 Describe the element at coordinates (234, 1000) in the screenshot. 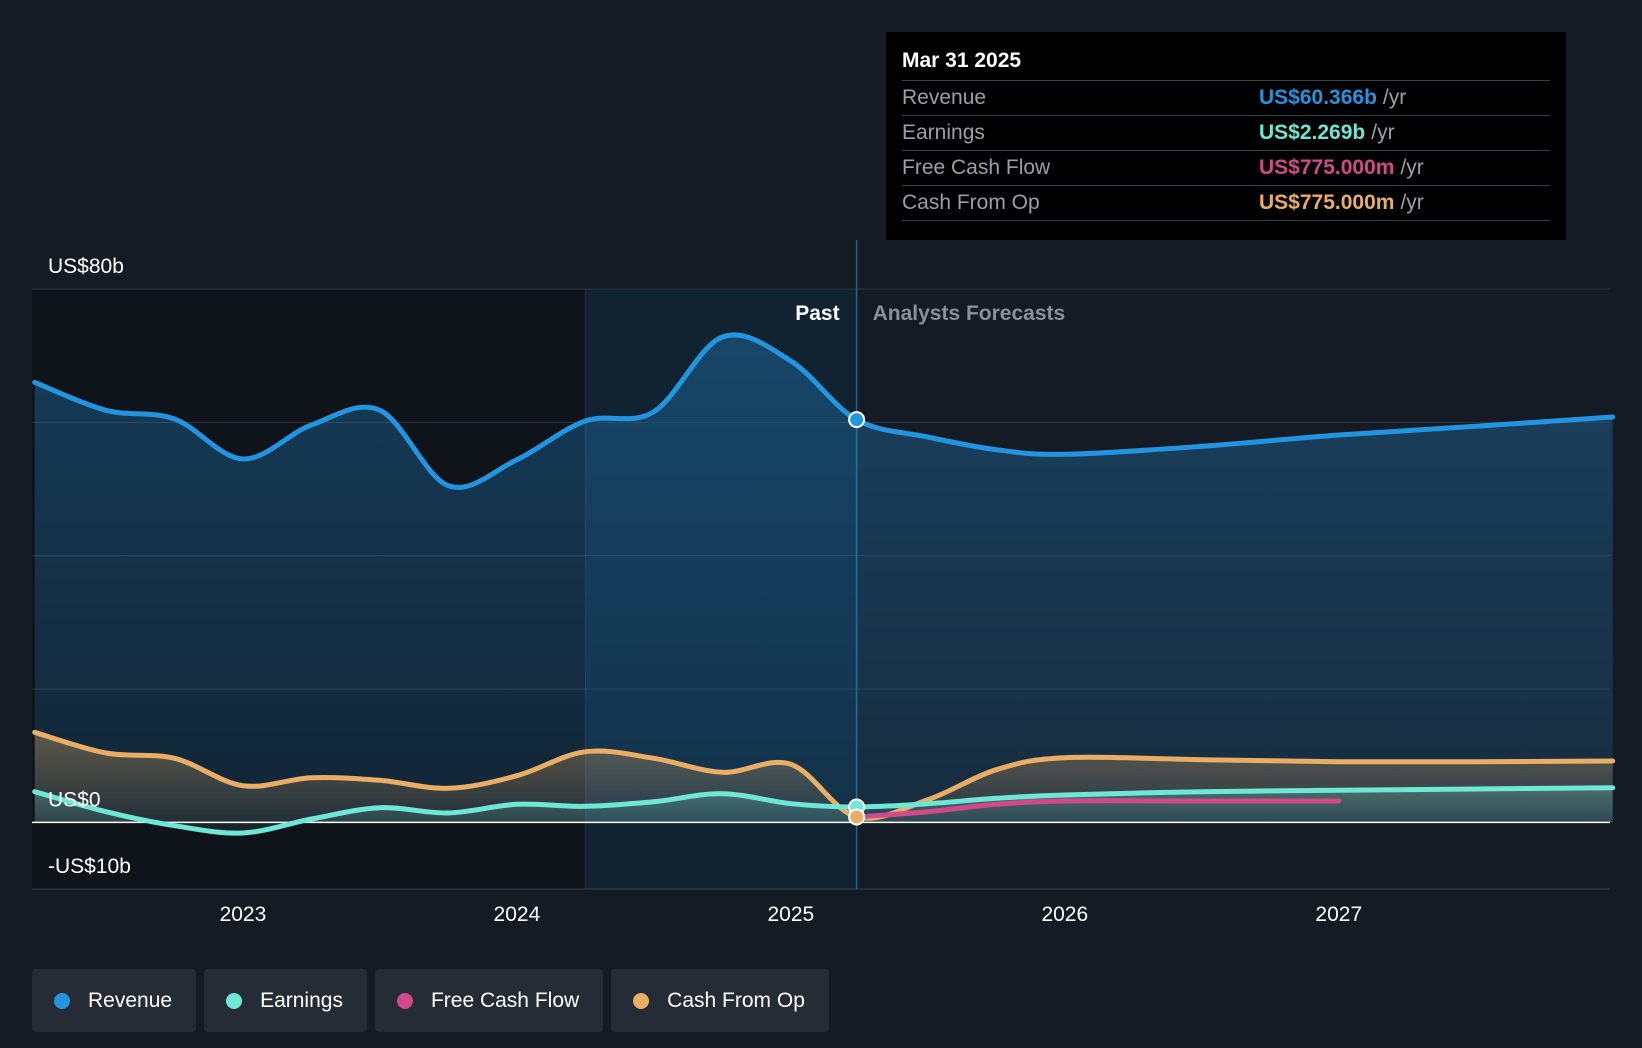

I see `earnings-dot-icon` at that location.